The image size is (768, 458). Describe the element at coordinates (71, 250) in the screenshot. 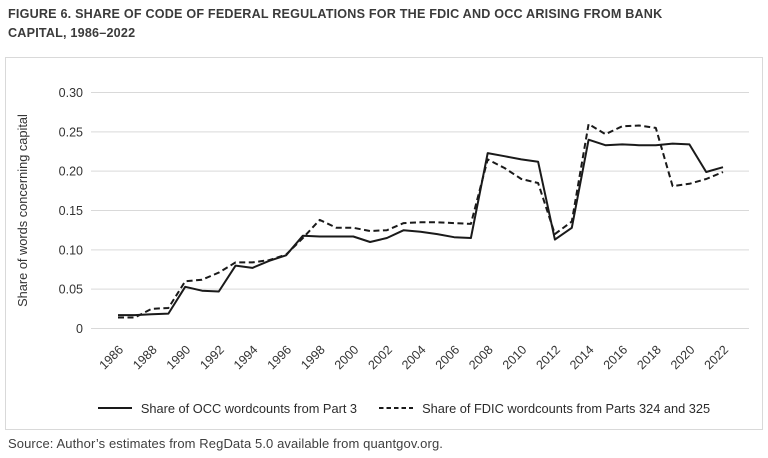

I see `y-tick-label: 0.10` at that location.